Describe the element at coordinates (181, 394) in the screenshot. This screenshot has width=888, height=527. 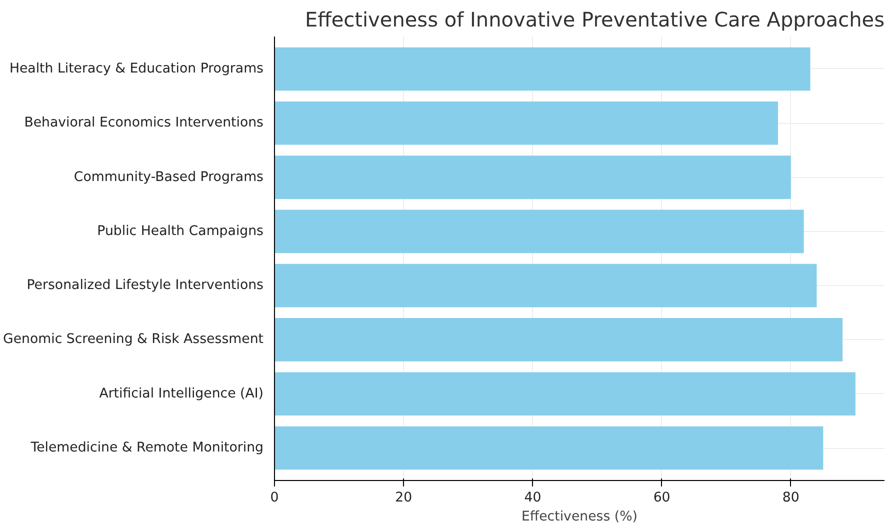
I see `y-tick-label: Artificial Intelligence (AI)` at that location.